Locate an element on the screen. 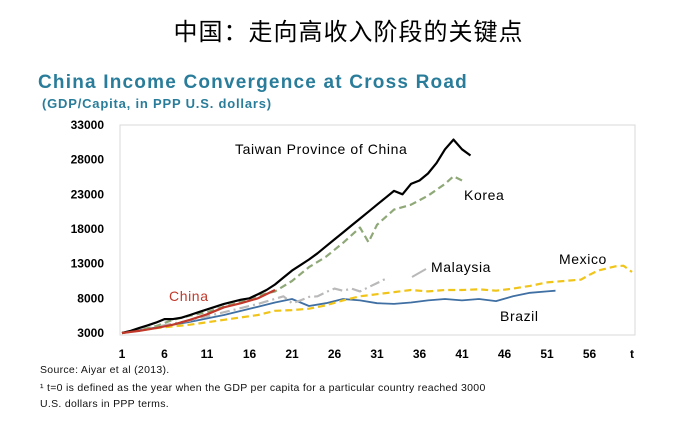 The width and height of the screenshot is (697, 443). x-tick-label: 51 is located at coordinates (547, 354).